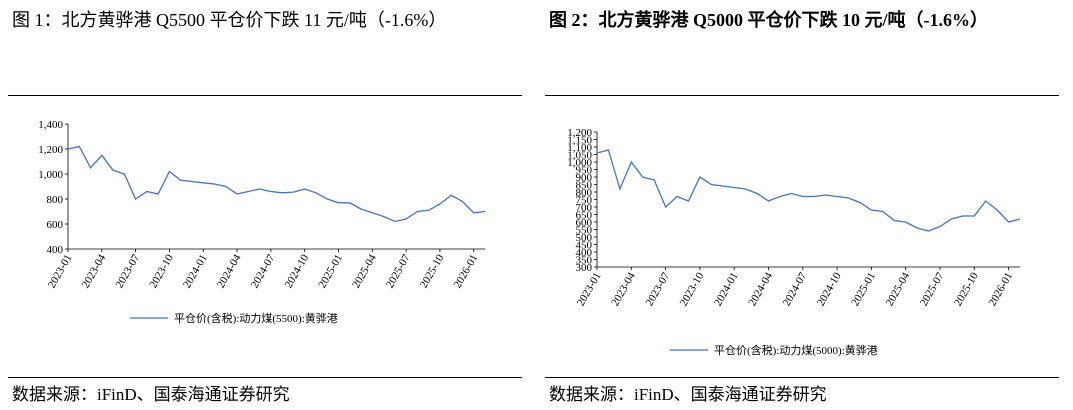  I want to click on y-tick-label: 350, so click(584, 261).